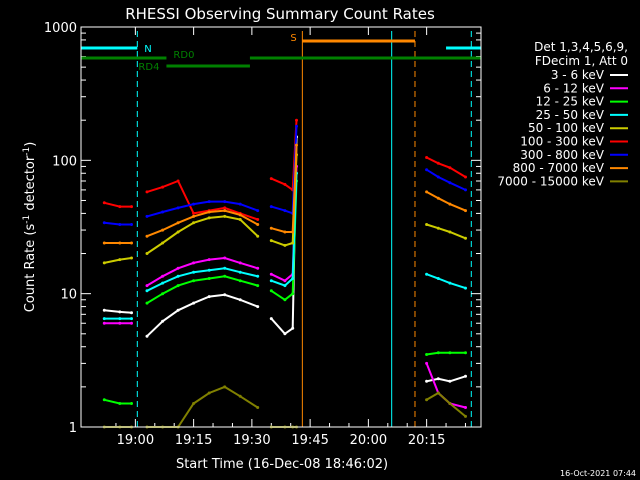 This screenshot has height=480, width=640. What do you see at coordinates (73, 428) in the screenshot?
I see `y-tick-label: 1` at bounding box center [73, 428].